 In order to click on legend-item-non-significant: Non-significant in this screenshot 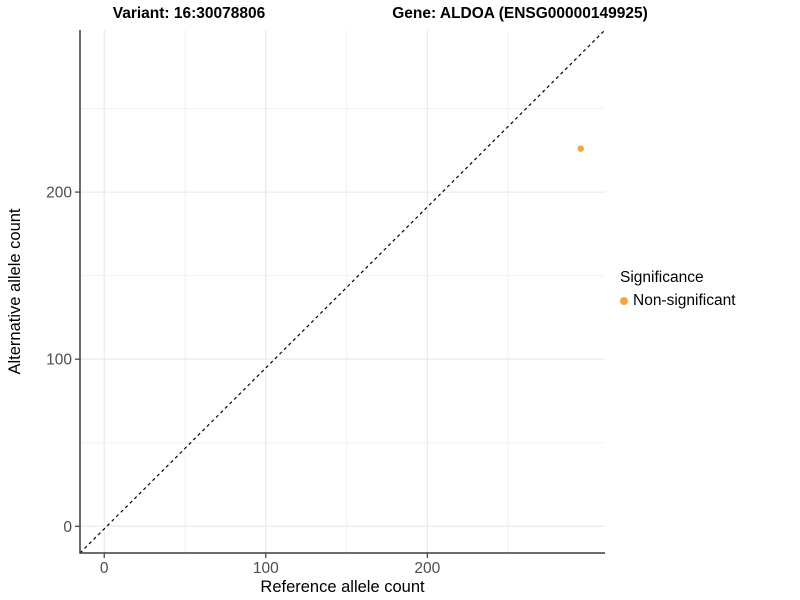, I will do `click(678, 301)`.